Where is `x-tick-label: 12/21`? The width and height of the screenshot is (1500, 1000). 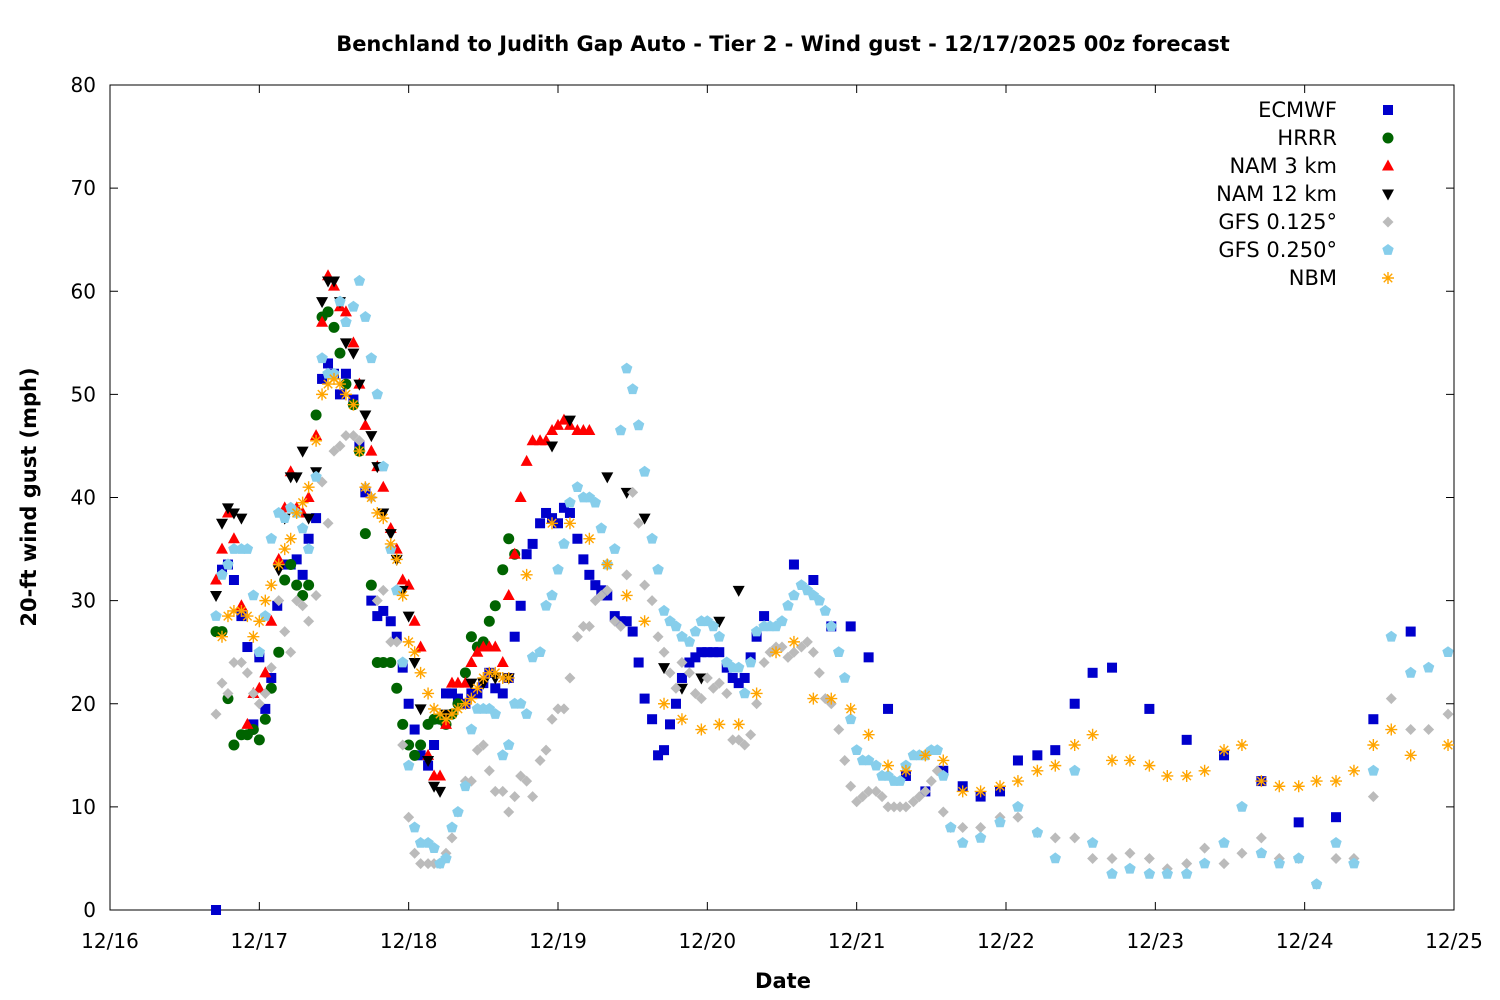 x-tick-label: 12/21 is located at coordinates (857, 941).